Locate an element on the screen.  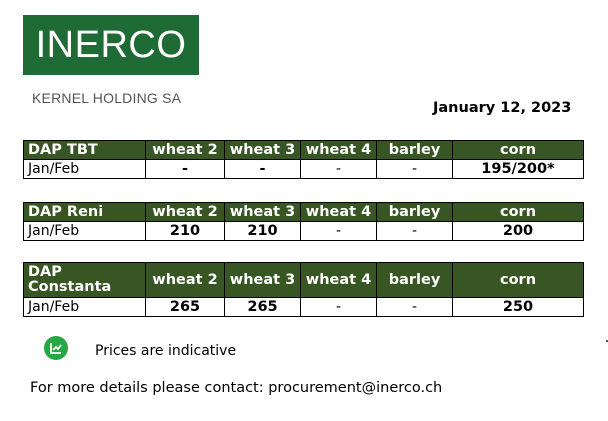
report-date: January 12, 2023 is located at coordinates (502, 108).